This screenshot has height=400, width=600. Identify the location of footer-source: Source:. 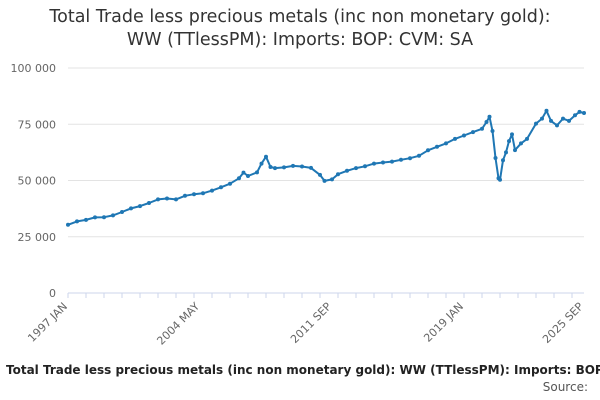
(565, 387).